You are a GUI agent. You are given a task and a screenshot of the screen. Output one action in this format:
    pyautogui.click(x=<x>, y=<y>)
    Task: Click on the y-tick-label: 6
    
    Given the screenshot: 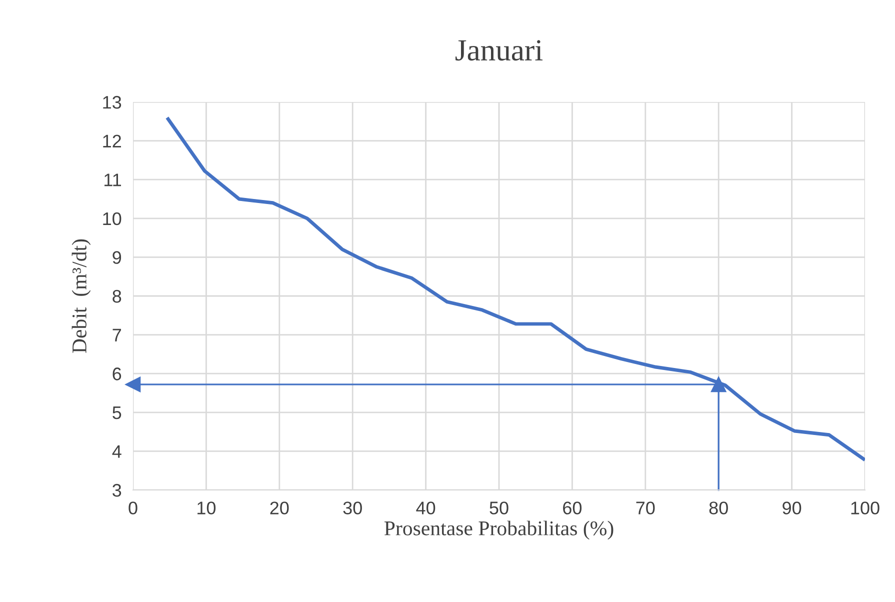 What is the action you would take?
    pyautogui.click(x=117, y=374)
    